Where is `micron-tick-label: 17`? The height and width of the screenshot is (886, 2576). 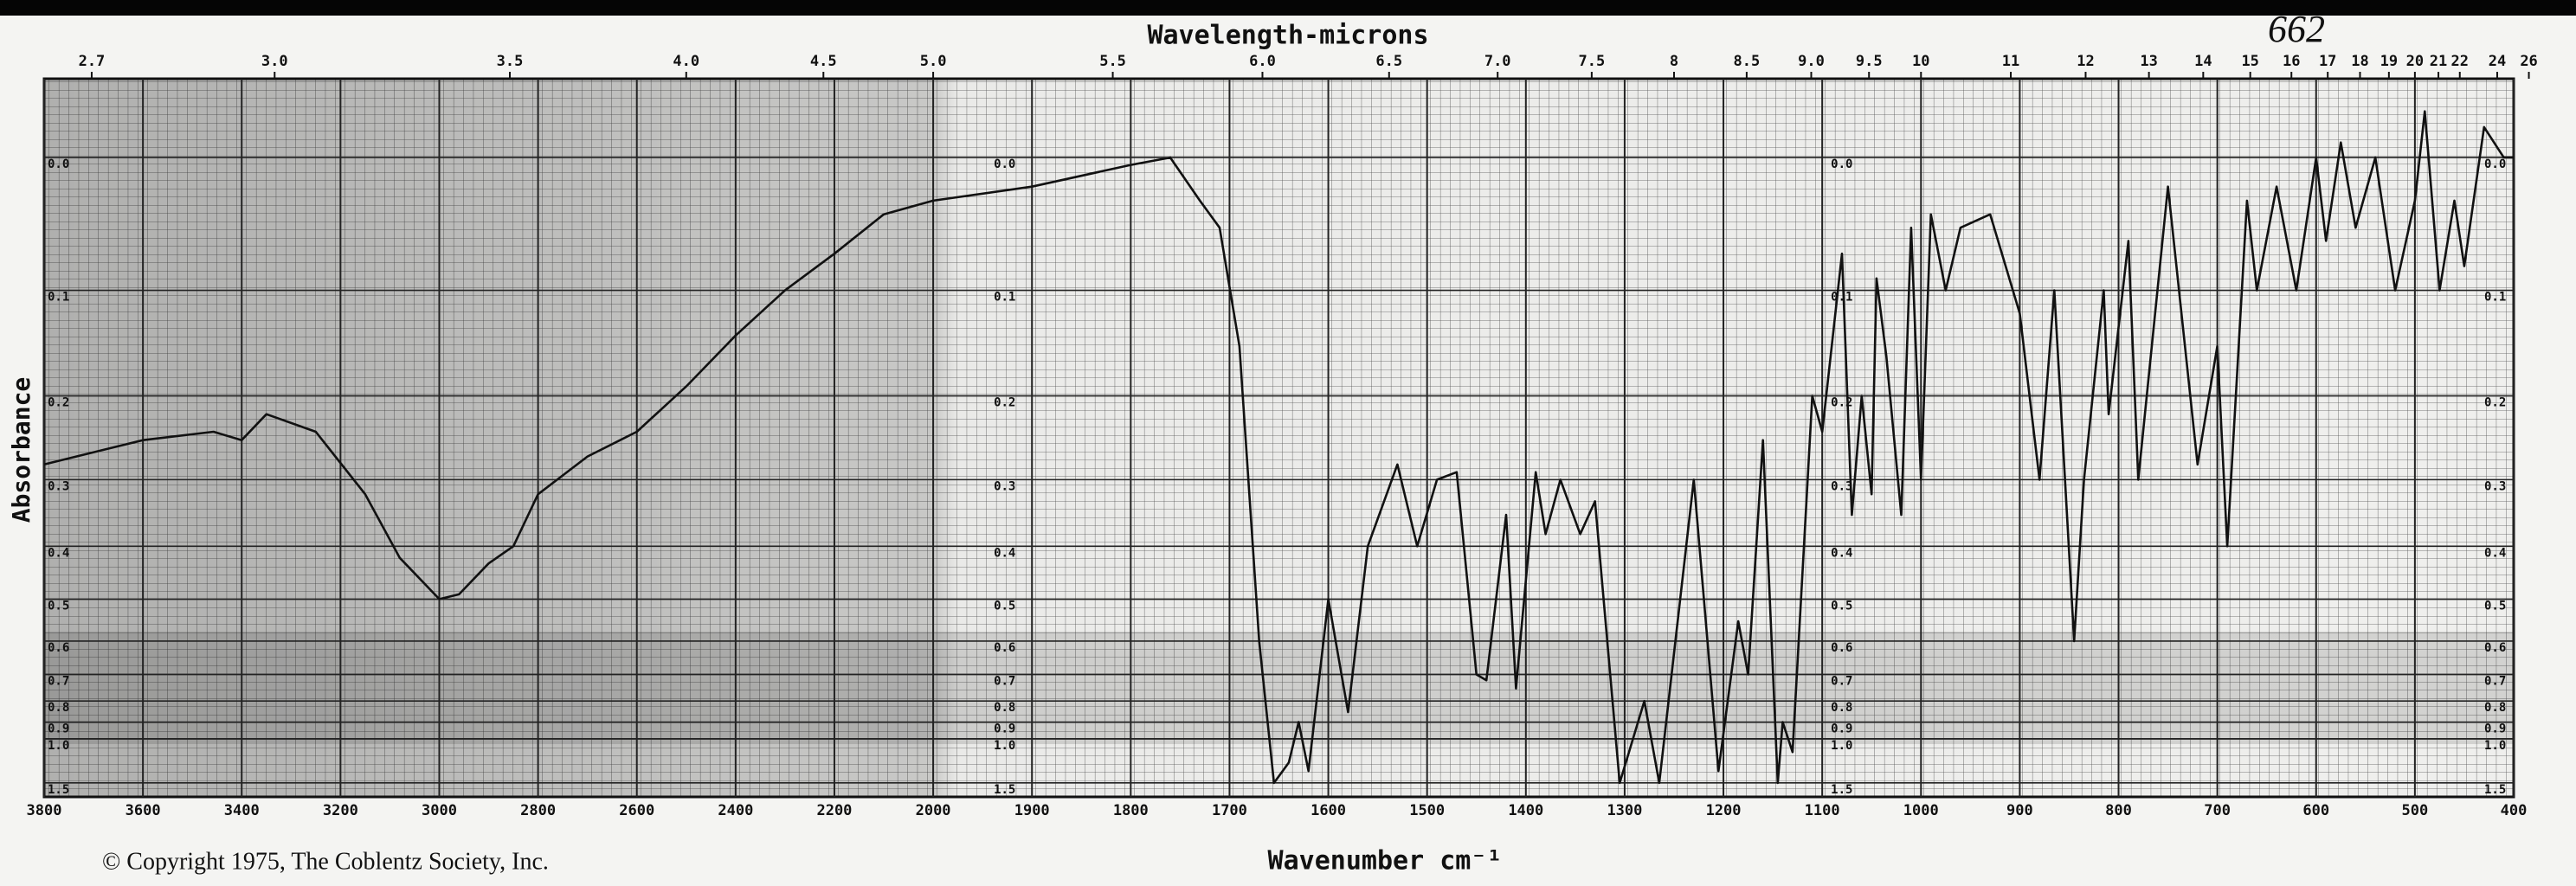 micron-tick-label: 17 is located at coordinates (2327, 61).